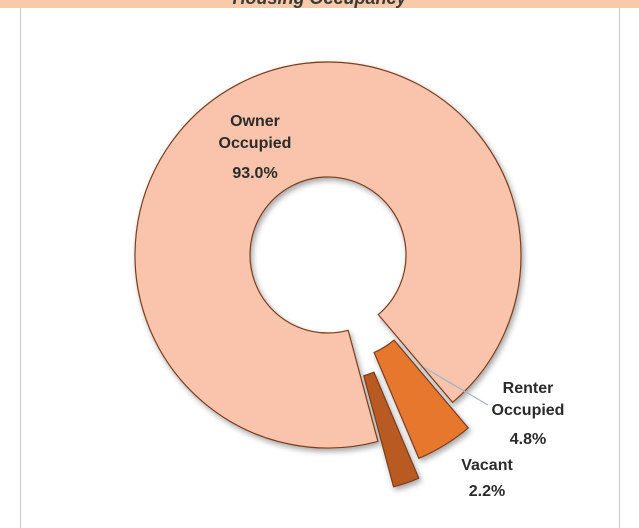  I want to click on title-bar: Housing Occupancy, so click(319, 4).